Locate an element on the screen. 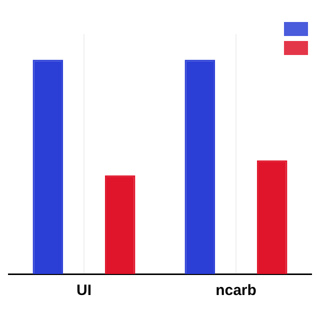 This screenshot has height=320, width=320. x-tick-label: UI is located at coordinates (84, 291).